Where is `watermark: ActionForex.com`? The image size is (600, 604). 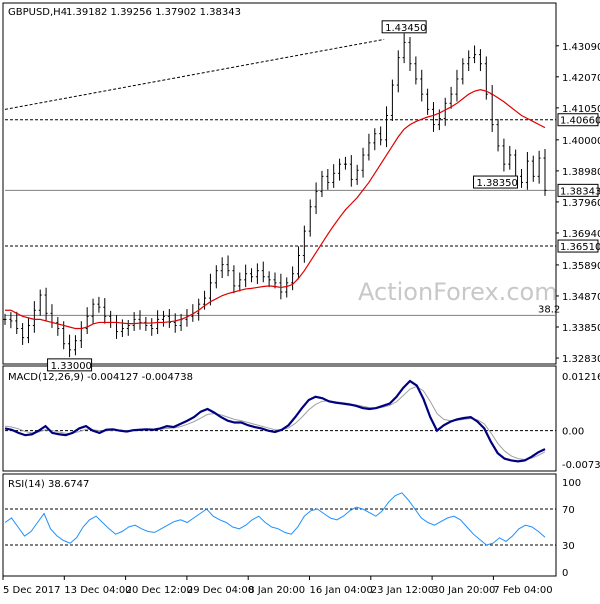 watermark: ActionForex.com is located at coordinates (458, 292).